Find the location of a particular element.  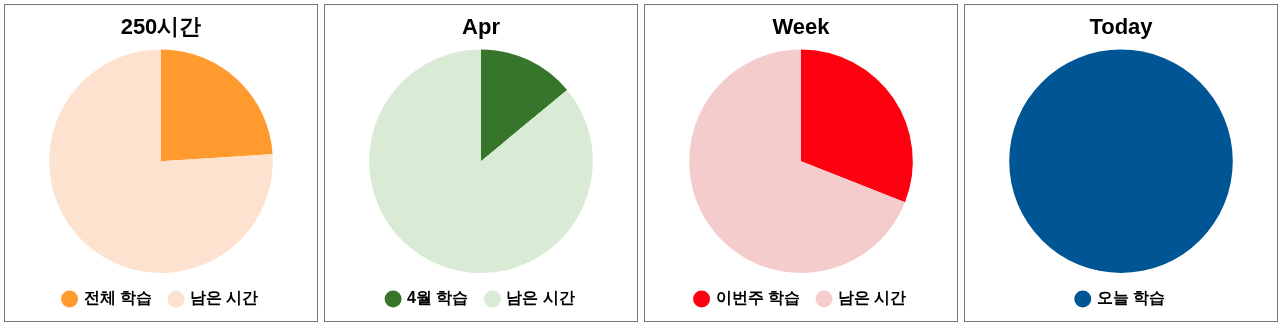

chart-title: Apr is located at coordinates (481, 27).